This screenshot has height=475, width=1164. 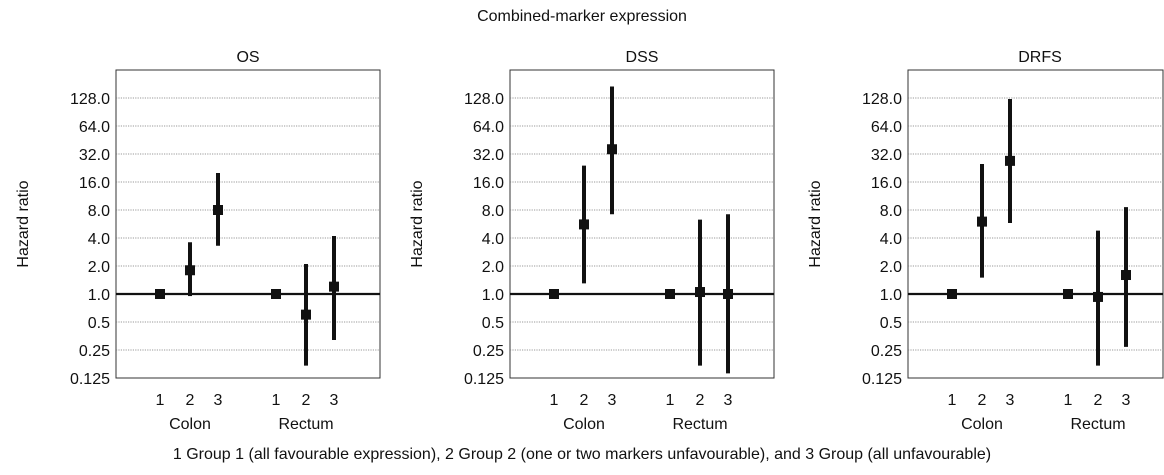 I want to click on panel-title: DSS, so click(x=642, y=57).